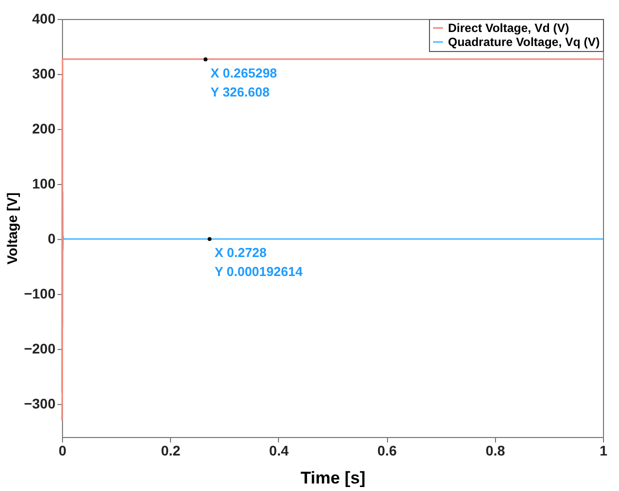  What do you see at coordinates (44, 18) in the screenshot?
I see `y-tick-label: 400` at bounding box center [44, 18].